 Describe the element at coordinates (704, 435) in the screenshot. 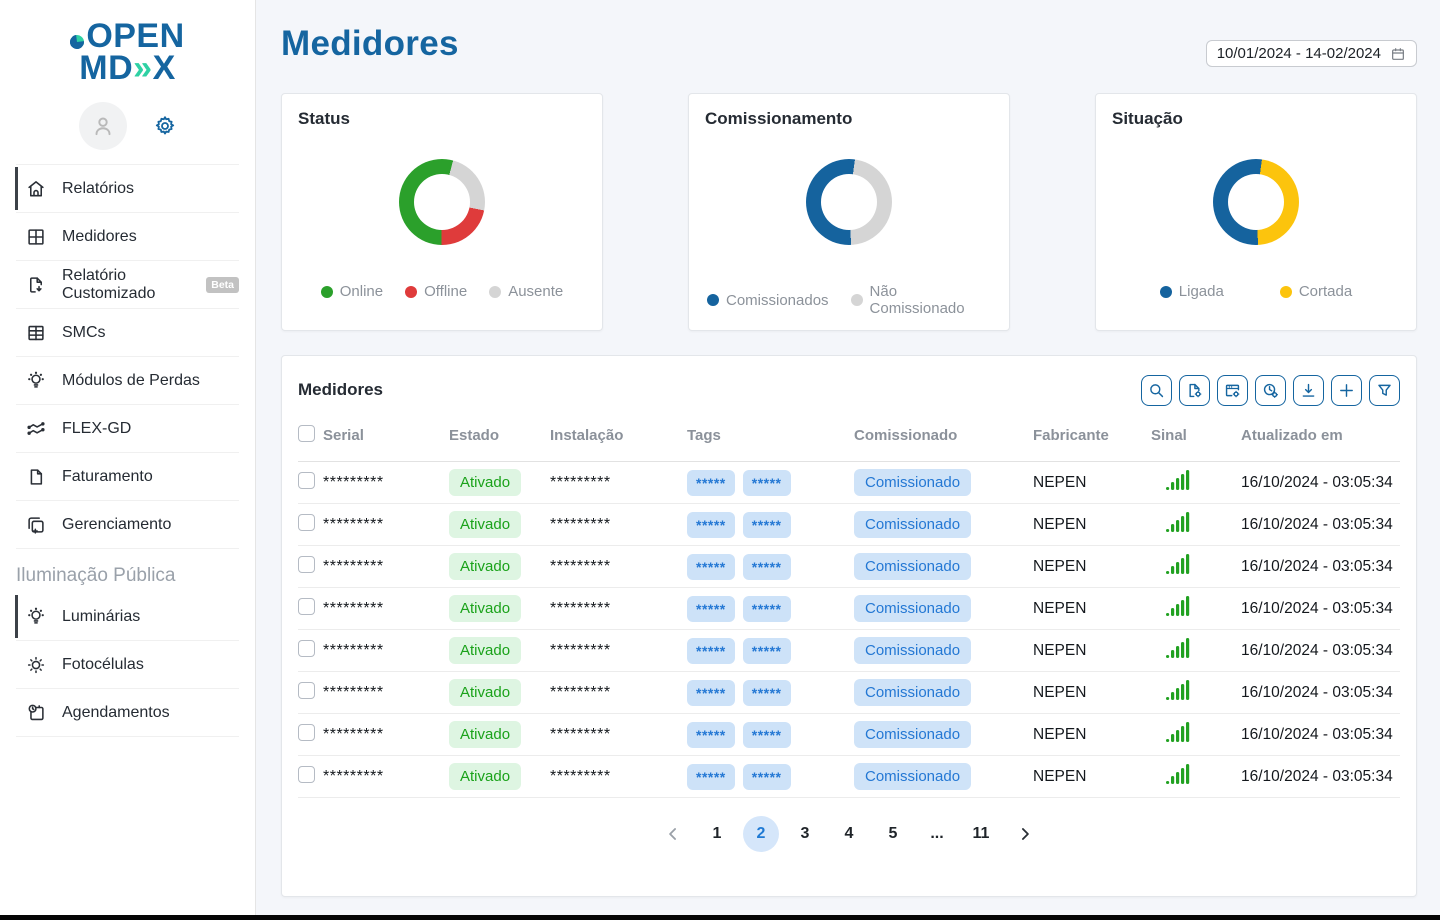

I see `column-header-tags: Tags` at that location.